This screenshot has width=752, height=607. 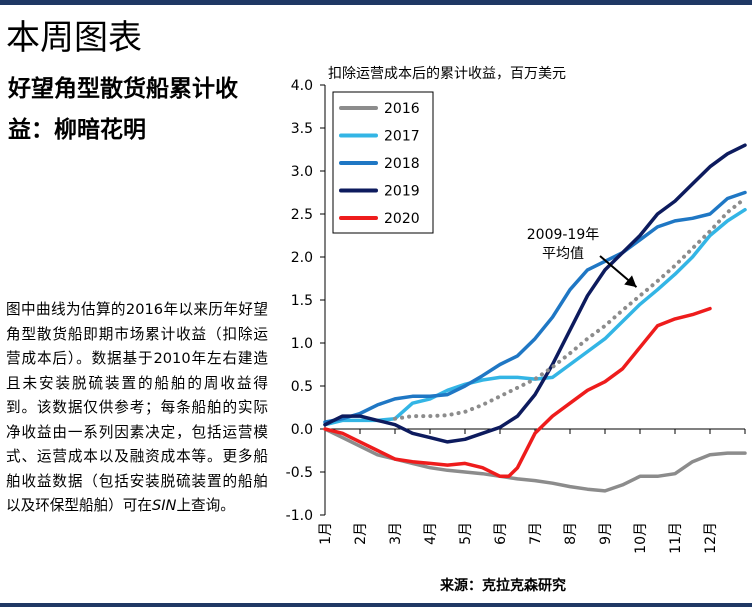 I want to click on legend-label: 2018, so click(x=402, y=164).